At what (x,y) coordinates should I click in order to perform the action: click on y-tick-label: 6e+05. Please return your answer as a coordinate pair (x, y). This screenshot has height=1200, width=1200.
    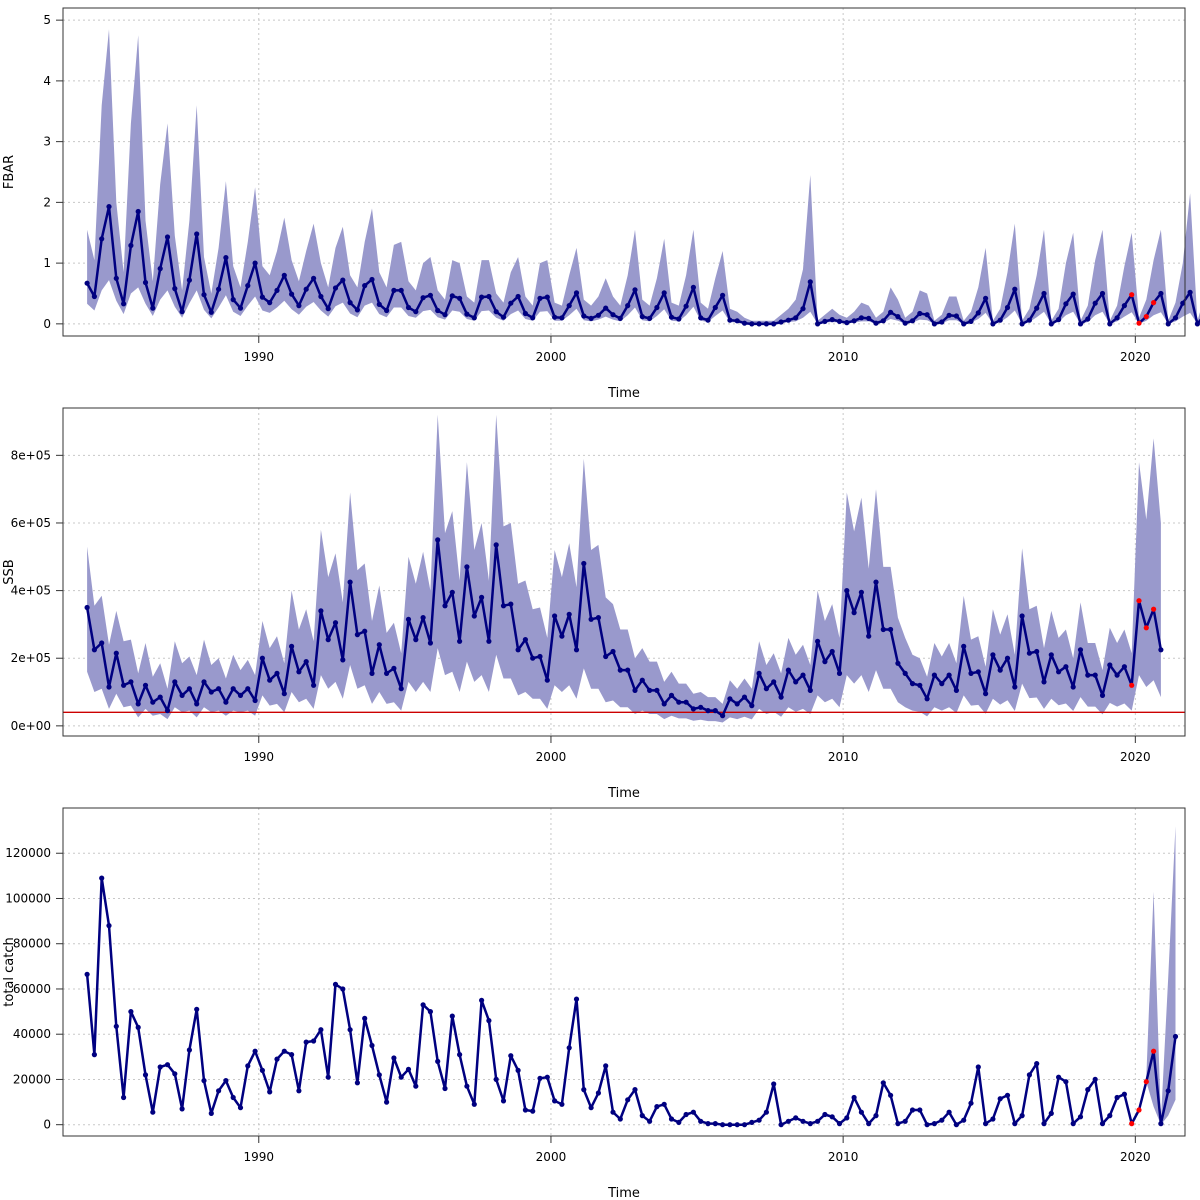
    Looking at the image, I should click on (31, 523).